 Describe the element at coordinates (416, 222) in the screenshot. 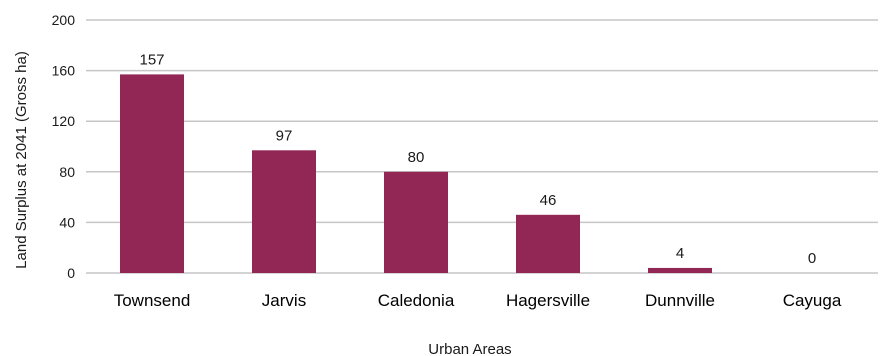

I see `bar-caledonia` at that location.